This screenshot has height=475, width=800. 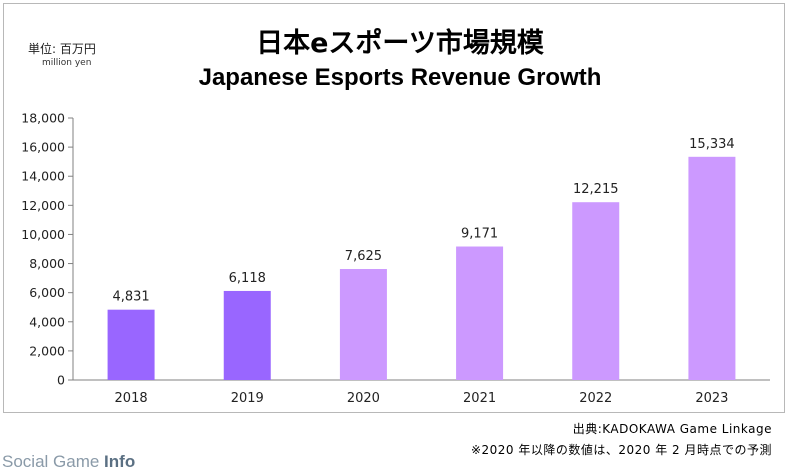 I want to click on data-label-2021: 9,171, so click(x=479, y=234).